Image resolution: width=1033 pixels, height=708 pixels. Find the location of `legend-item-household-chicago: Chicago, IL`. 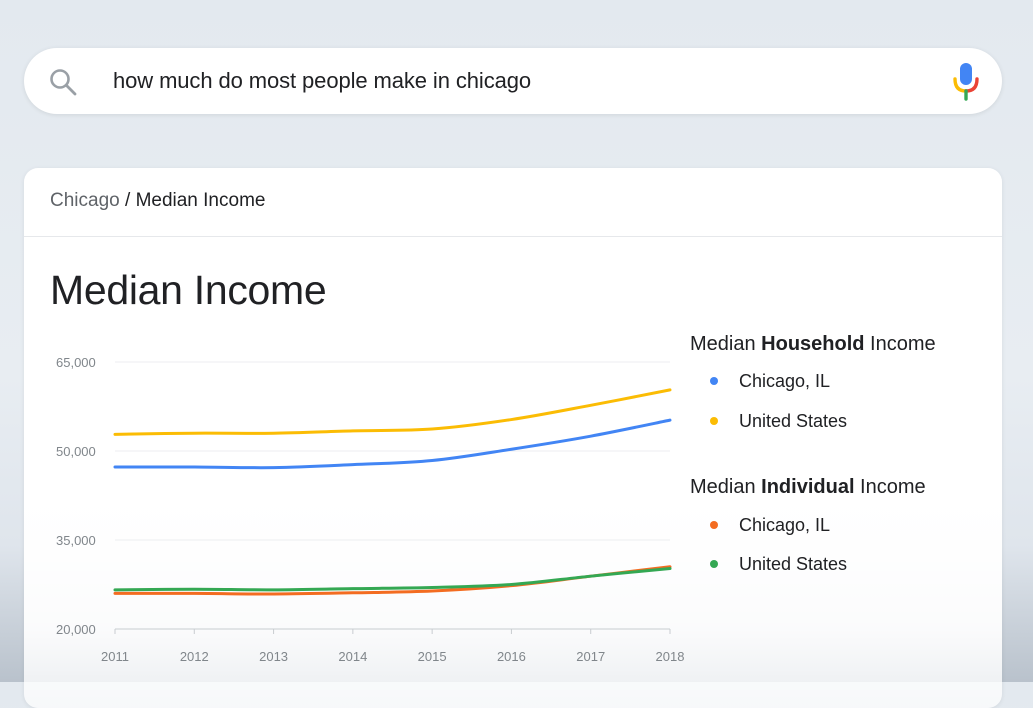

legend-item-household-chicago: Chicago, IL is located at coordinates (770, 381).